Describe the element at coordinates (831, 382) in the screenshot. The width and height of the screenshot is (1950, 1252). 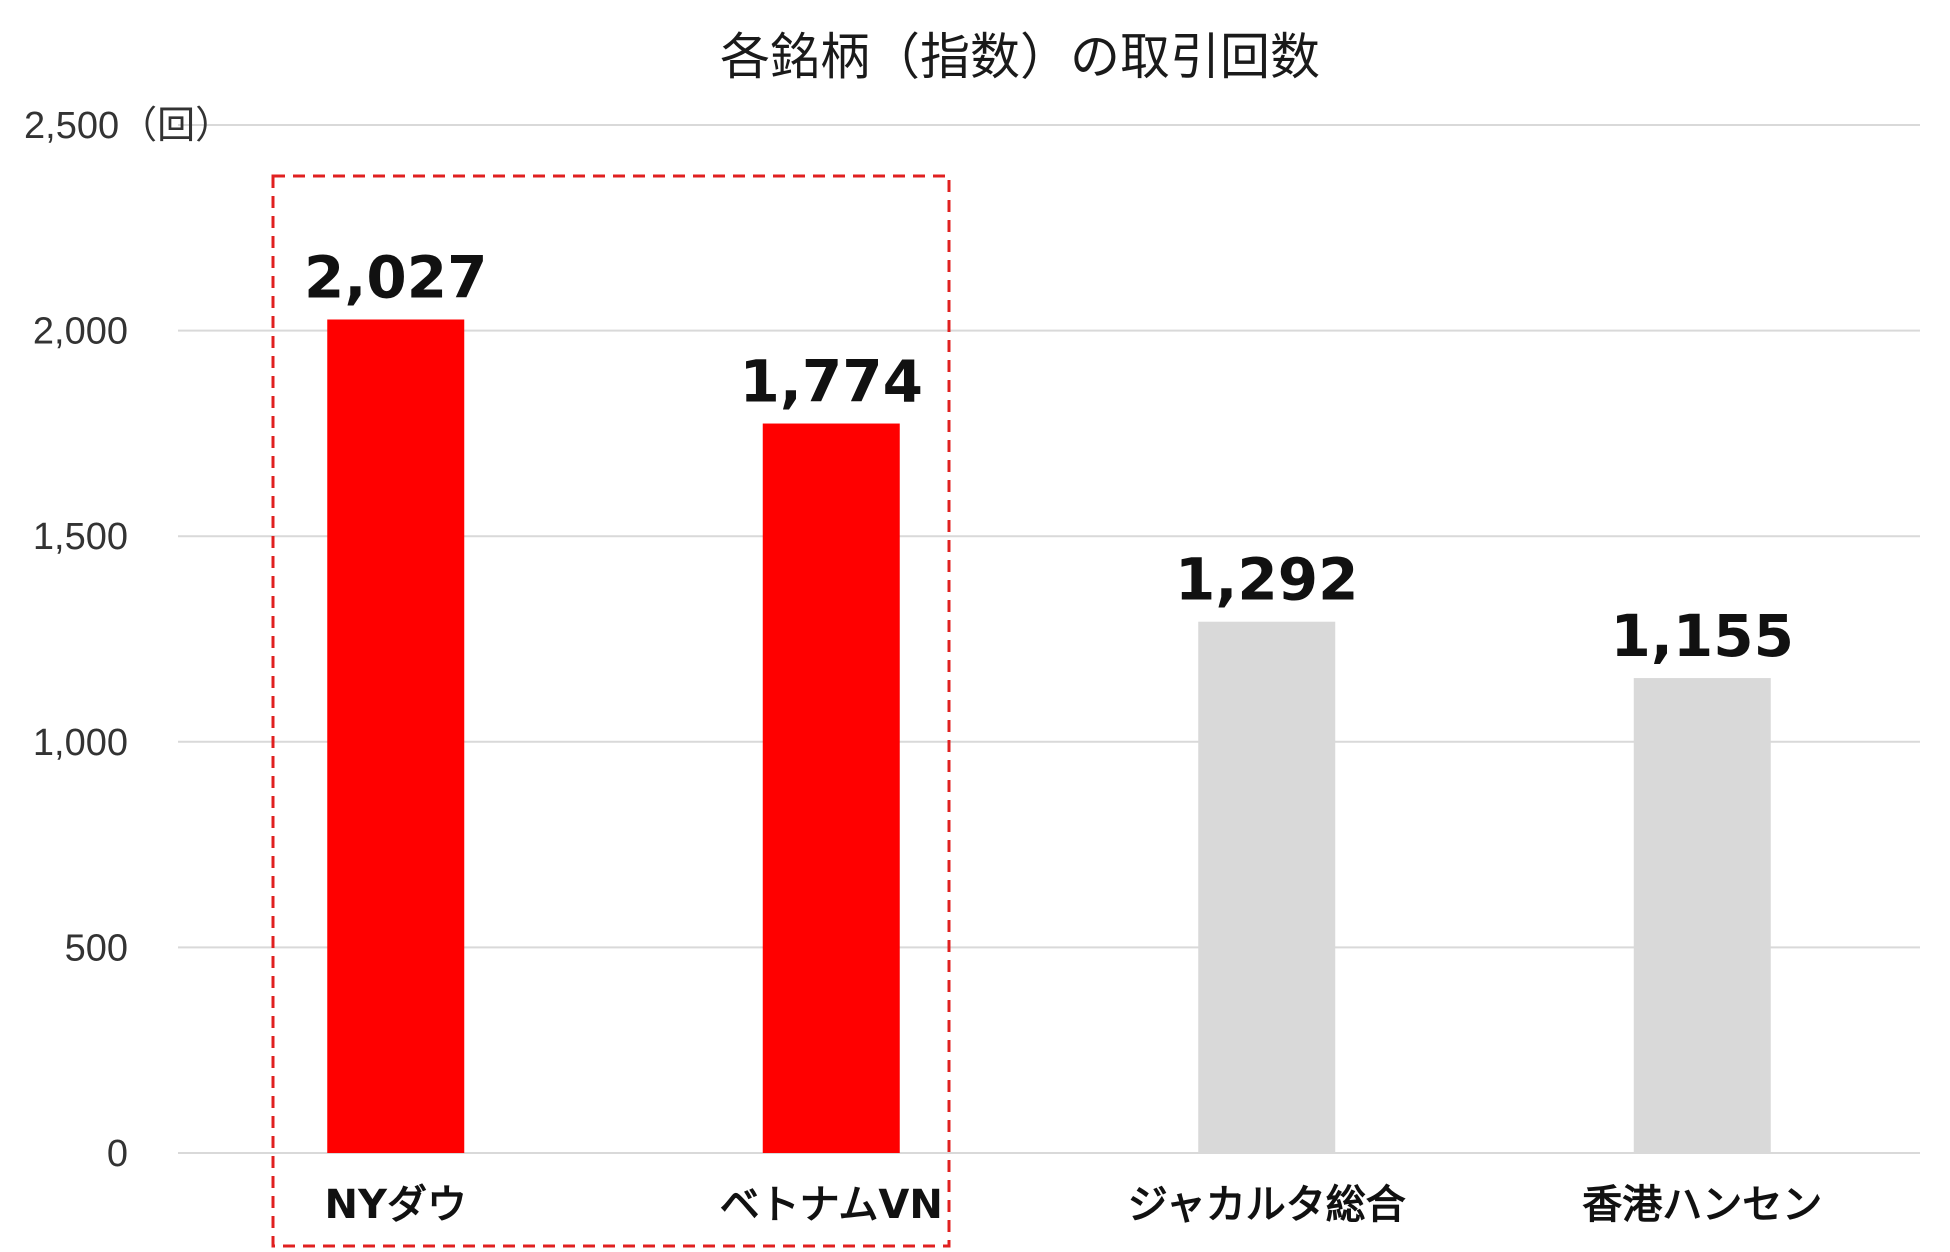
I see `bar-value-label: 1,774` at that location.